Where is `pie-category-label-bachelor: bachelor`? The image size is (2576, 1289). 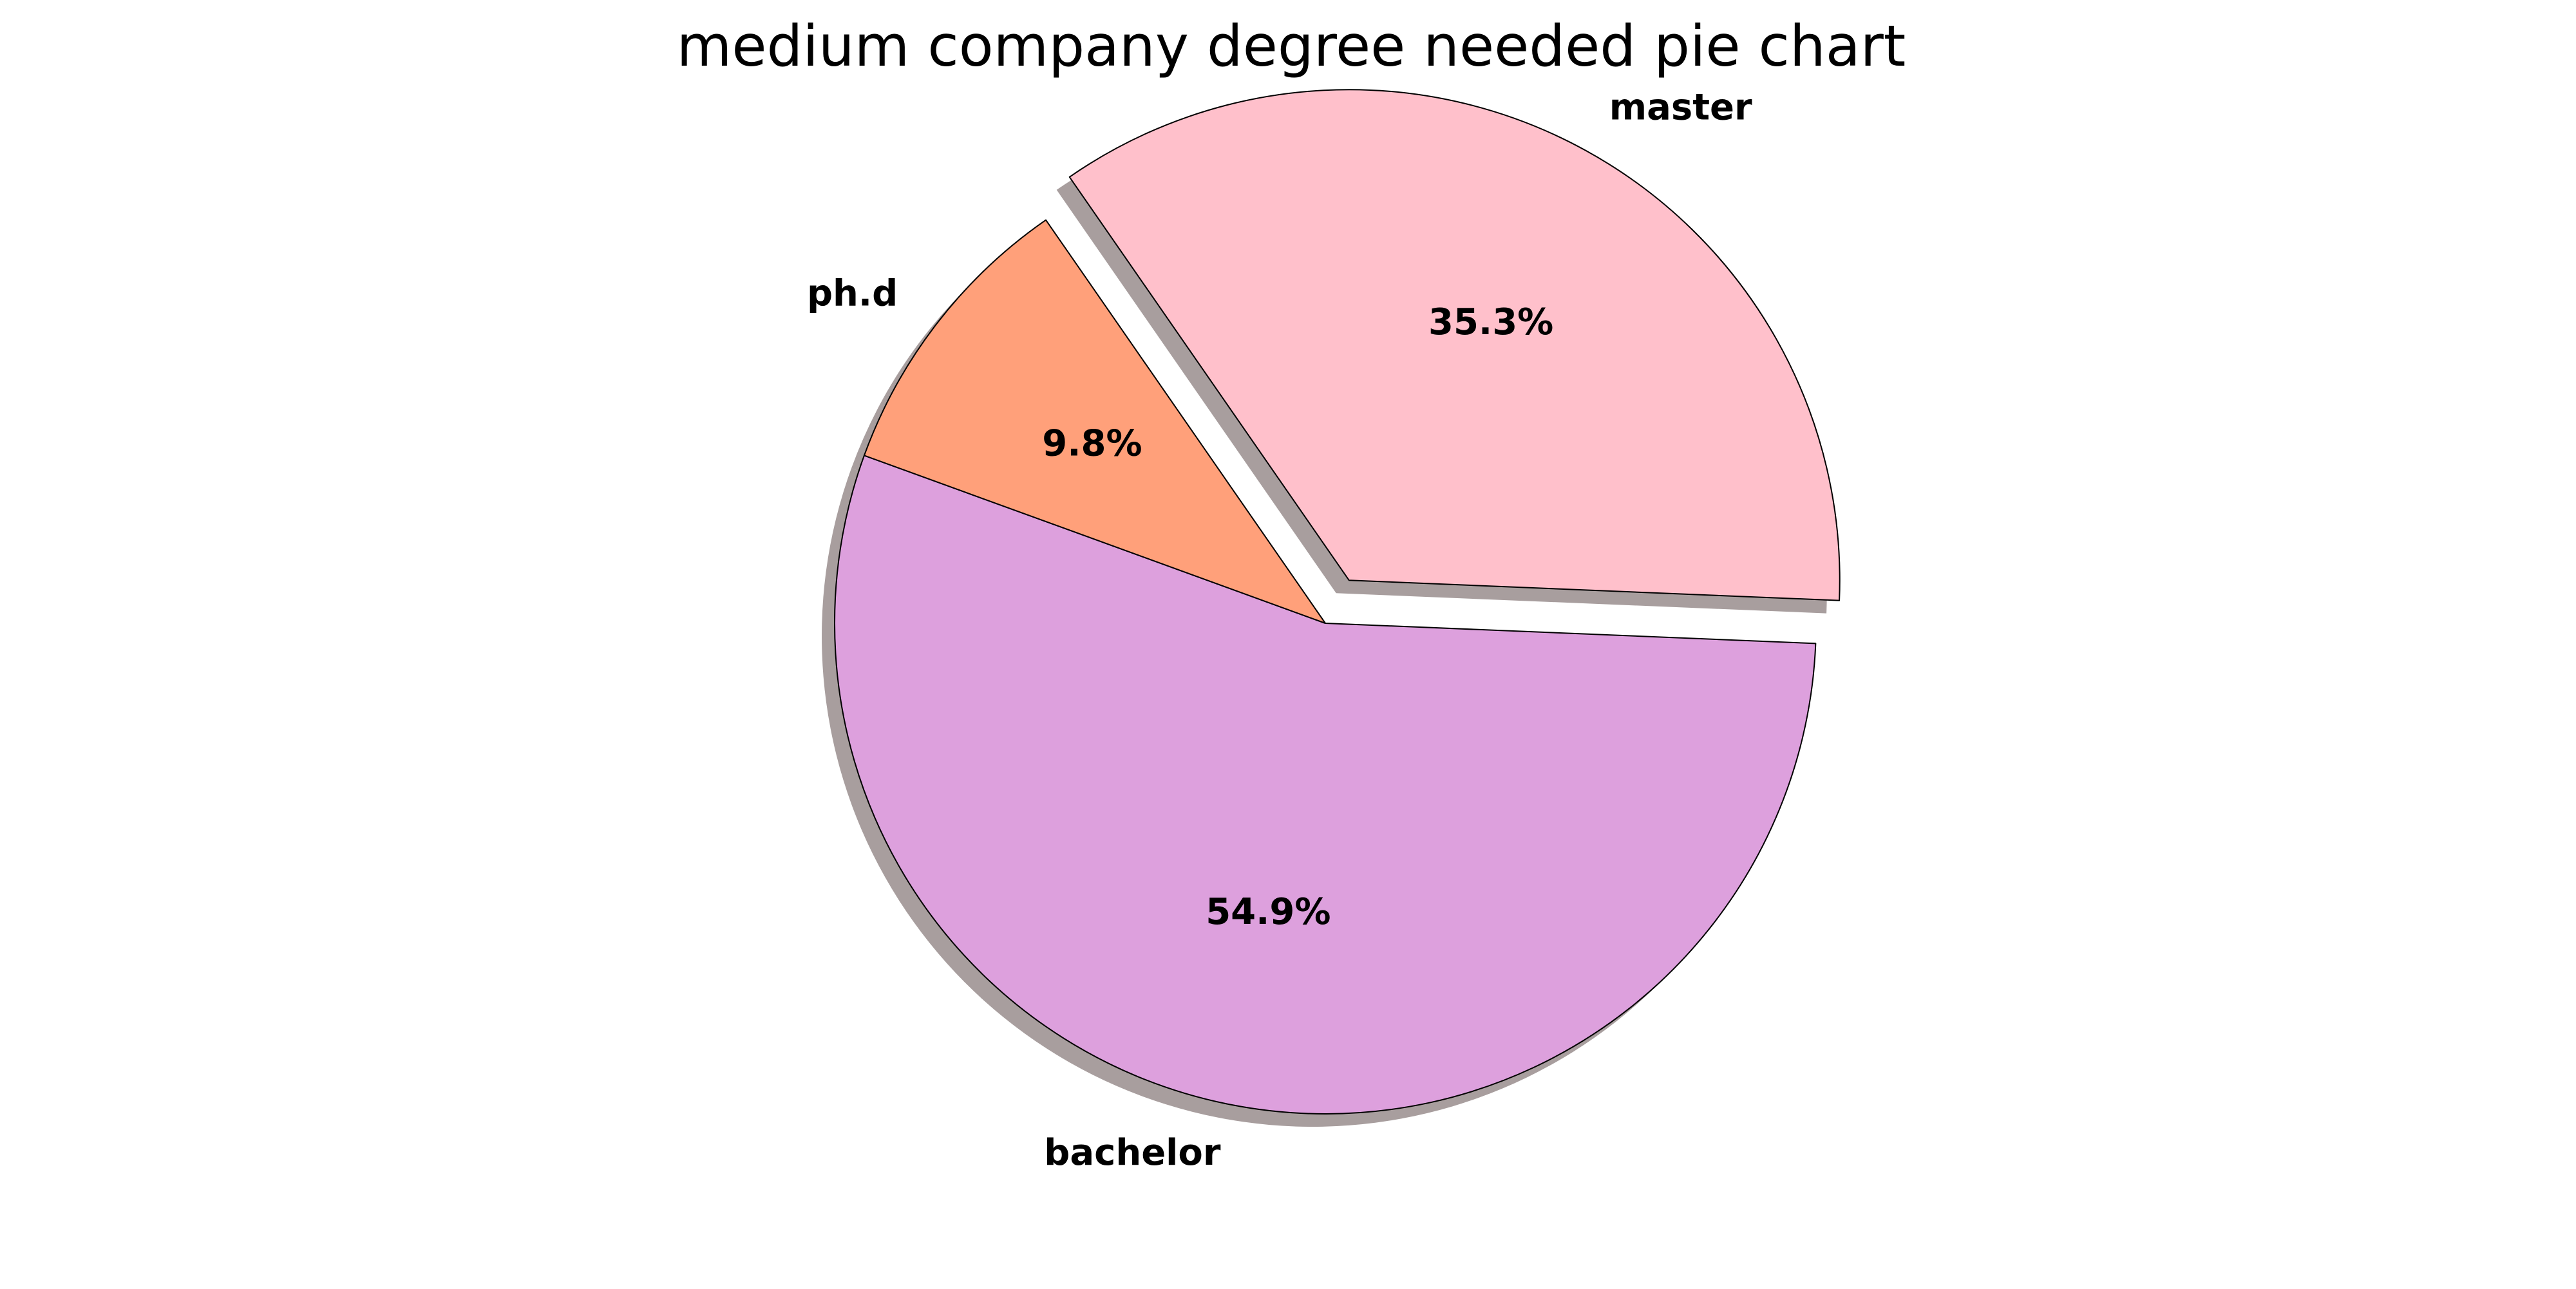
pie-category-label-bachelor: bachelor is located at coordinates (1132, 1153).